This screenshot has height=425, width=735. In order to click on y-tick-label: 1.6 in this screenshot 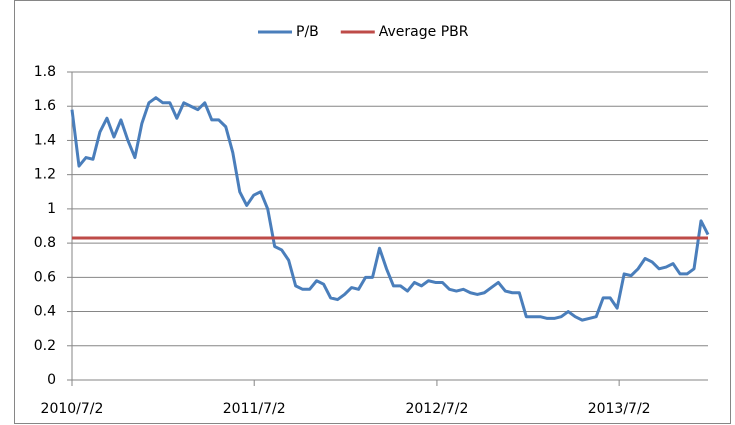, I will do `click(45, 106)`.